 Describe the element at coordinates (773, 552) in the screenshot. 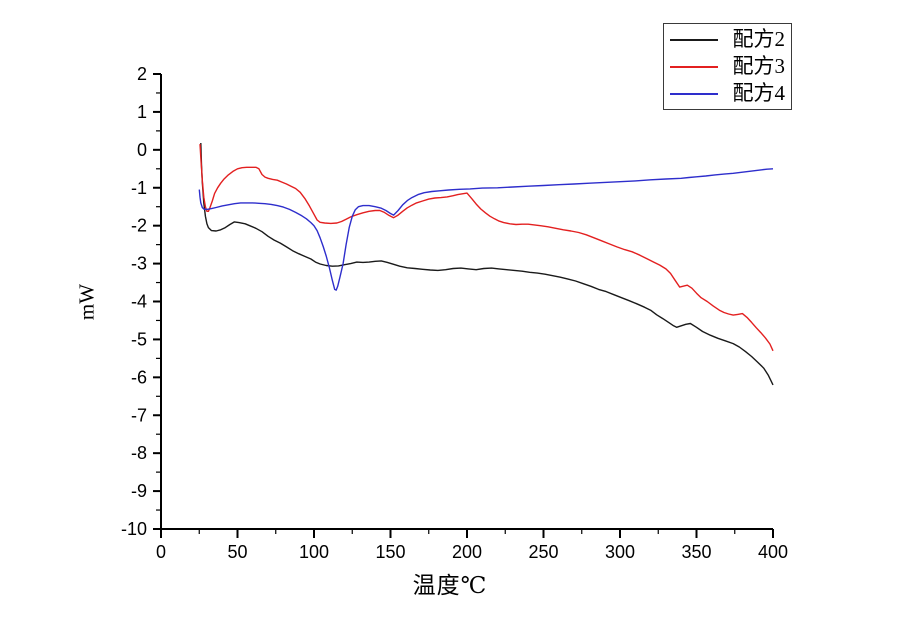

I see `x-tick-label: 400` at that location.